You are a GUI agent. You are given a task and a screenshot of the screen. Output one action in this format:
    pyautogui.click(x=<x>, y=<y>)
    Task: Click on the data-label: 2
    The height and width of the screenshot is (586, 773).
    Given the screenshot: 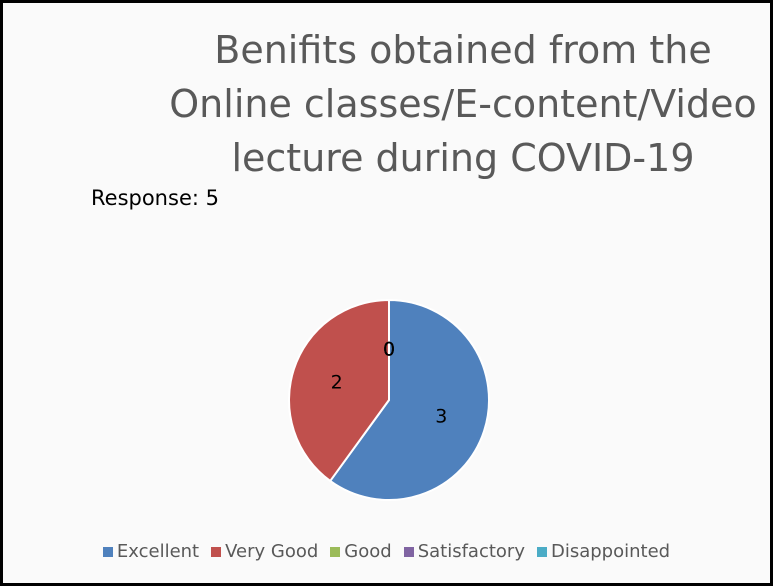 What is the action you would take?
    pyautogui.click(x=337, y=383)
    